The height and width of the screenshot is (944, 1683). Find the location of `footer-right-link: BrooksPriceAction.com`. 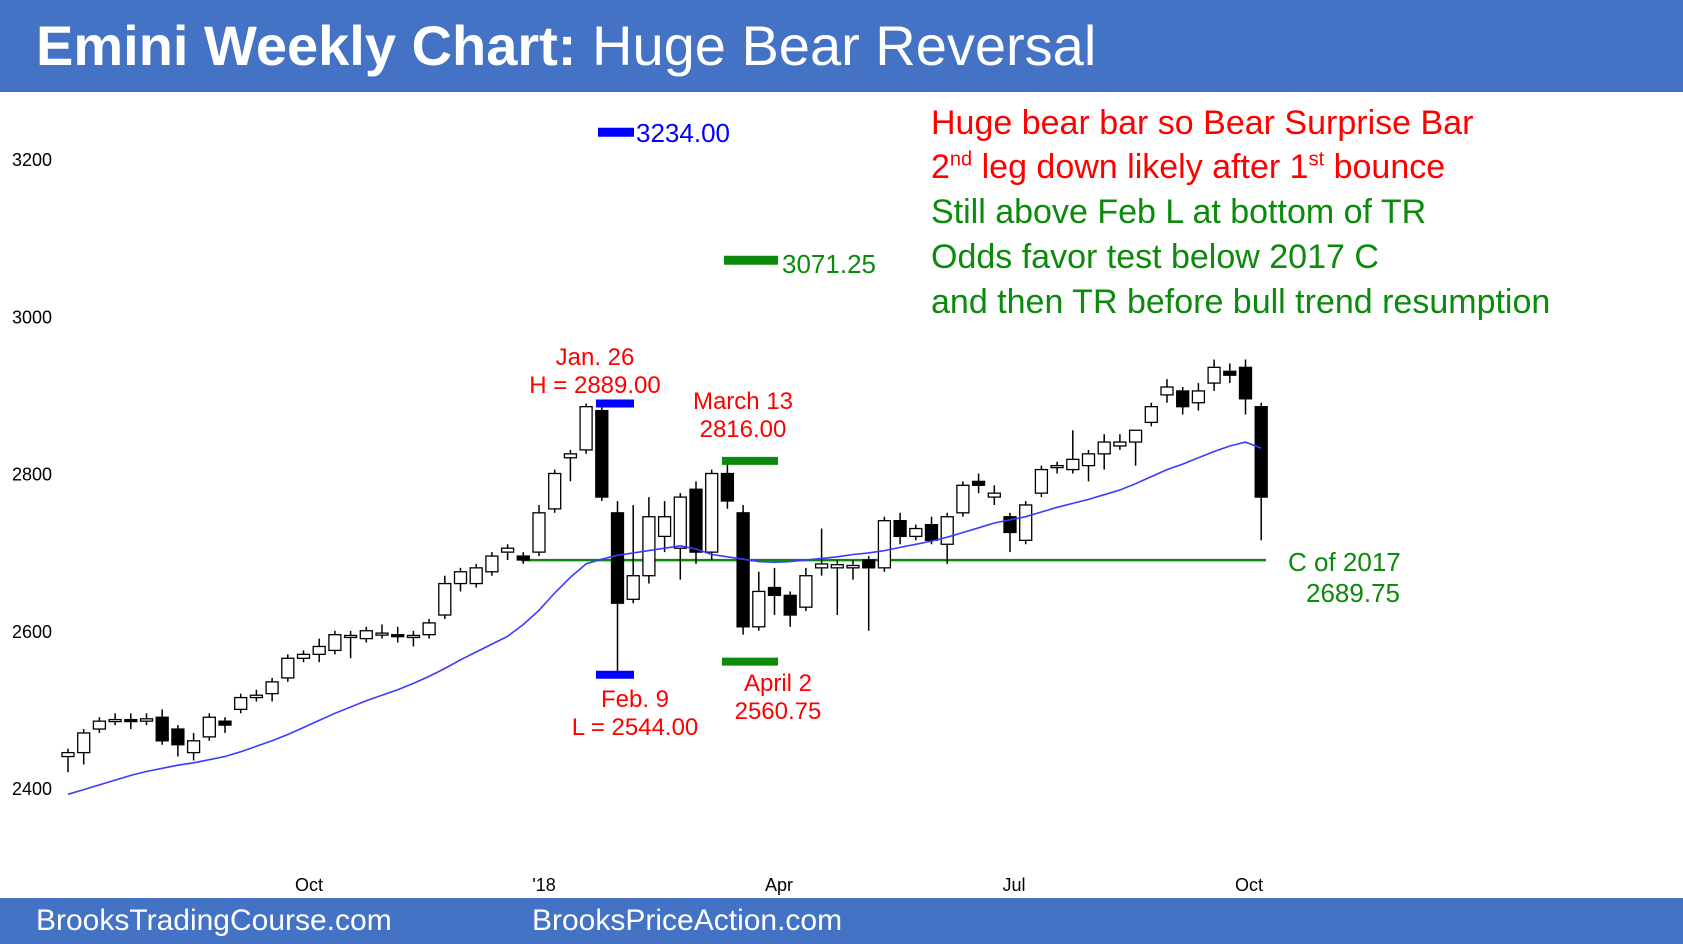

footer-right-link: BrooksPriceAction.com is located at coordinates (687, 920).